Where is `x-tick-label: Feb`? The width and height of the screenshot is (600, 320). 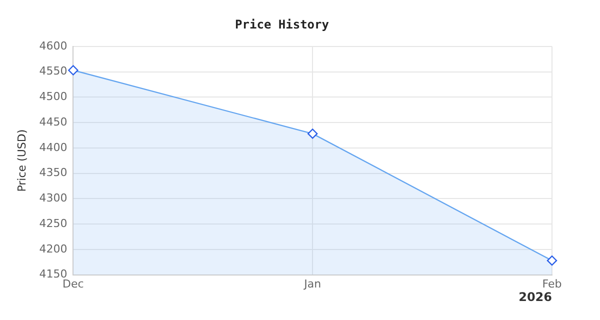
x-tick-label: Feb is located at coordinates (552, 283).